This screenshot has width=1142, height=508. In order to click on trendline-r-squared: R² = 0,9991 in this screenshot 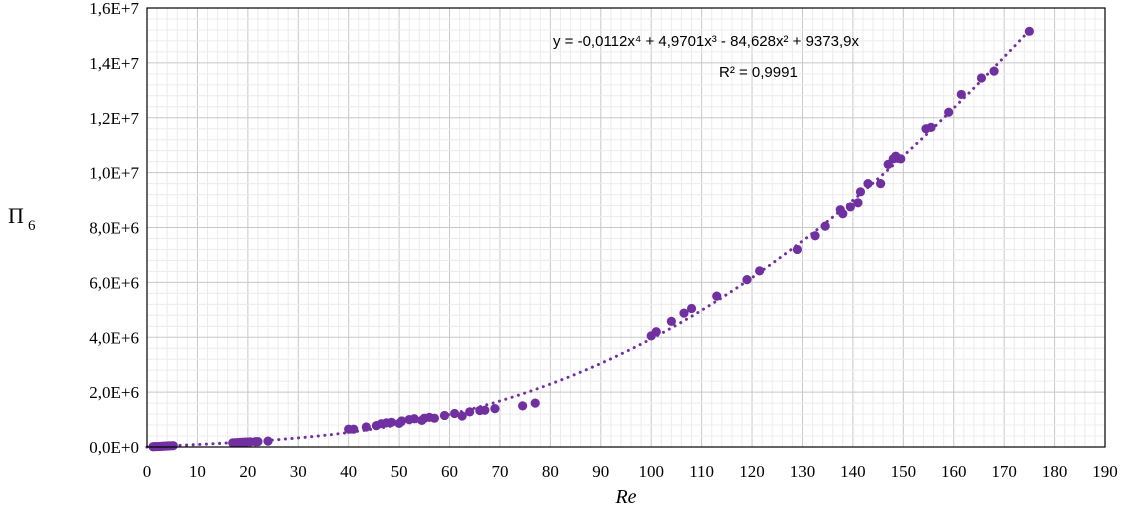, I will do `click(758, 72)`.